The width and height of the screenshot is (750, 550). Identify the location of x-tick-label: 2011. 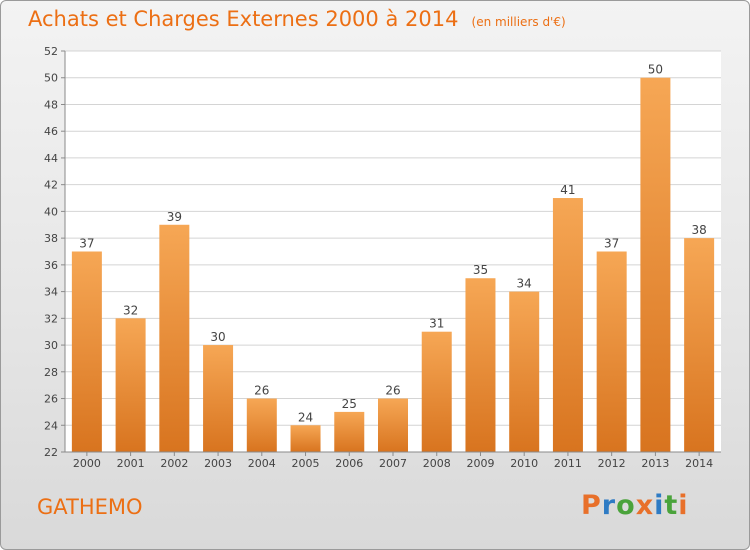
(568, 463).